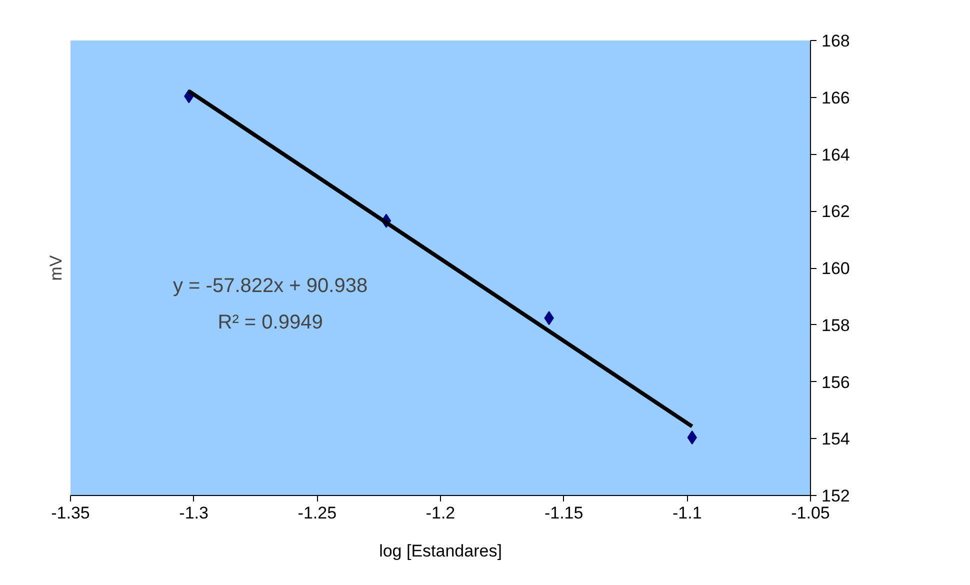 This screenshot has width=970, height=585. What do you see at coordinates (836, 212) in the screenshot?
I see `y-tick-label: 162` at bounding box center [836, 212].